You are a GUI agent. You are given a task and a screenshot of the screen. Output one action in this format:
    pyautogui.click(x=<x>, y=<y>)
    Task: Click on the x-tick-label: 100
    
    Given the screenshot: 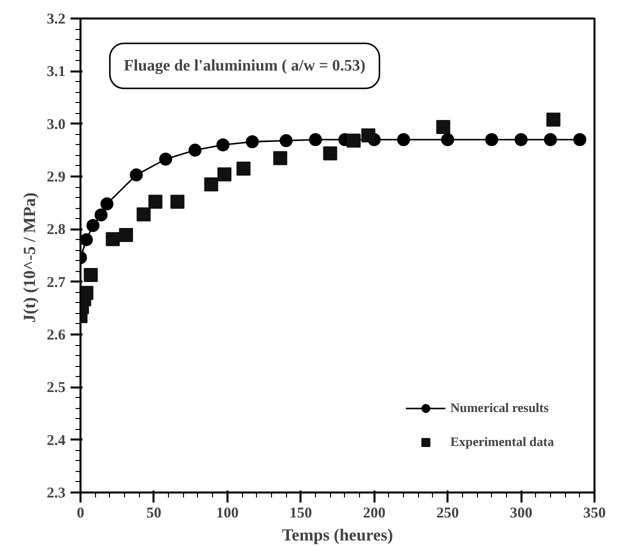 What is the action you would take?
    pyautogui.click(x=227, y=514)
    